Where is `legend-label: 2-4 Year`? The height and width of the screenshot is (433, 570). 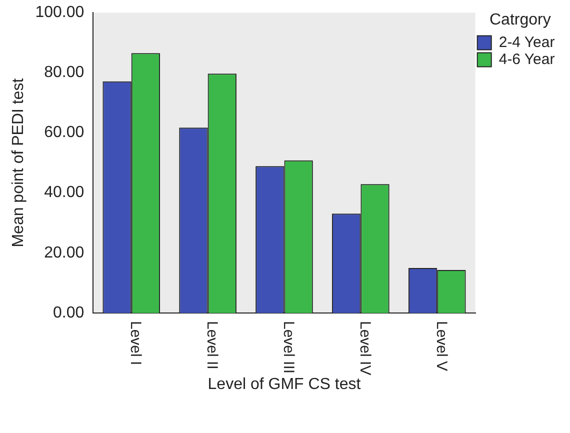 legend-label: 2-4 Year is located at coordinates (526, 42).